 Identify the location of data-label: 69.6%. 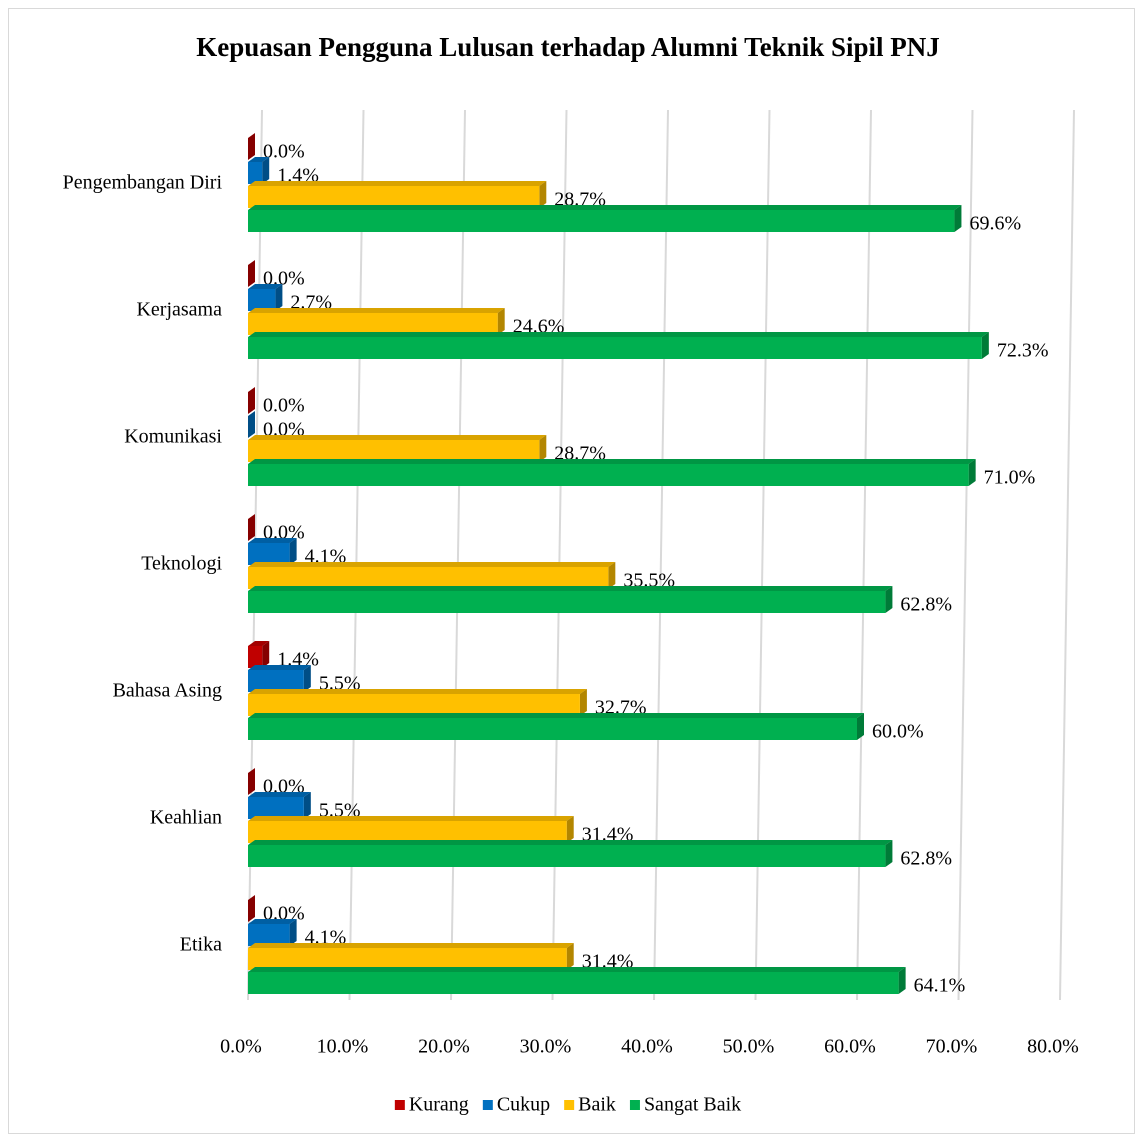
(995, 224).